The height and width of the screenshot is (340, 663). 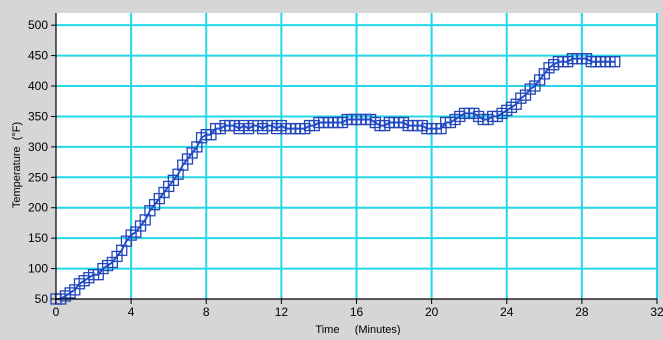 I want to click on y-tick-label: 400, so click(x=38, y=86).